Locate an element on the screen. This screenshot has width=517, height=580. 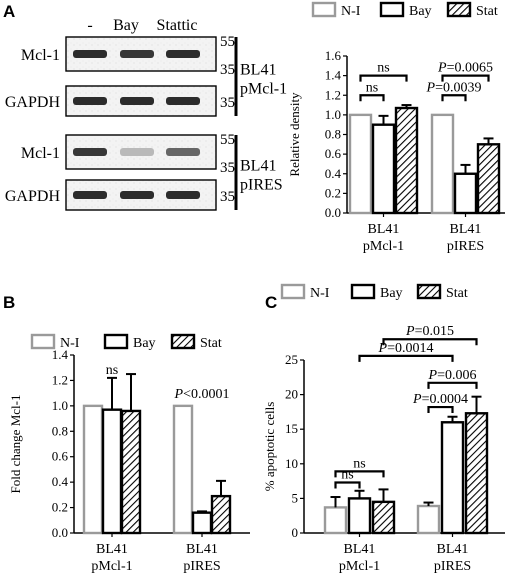
significance-label: P=0.0039 is located at coordinates (454, 87).